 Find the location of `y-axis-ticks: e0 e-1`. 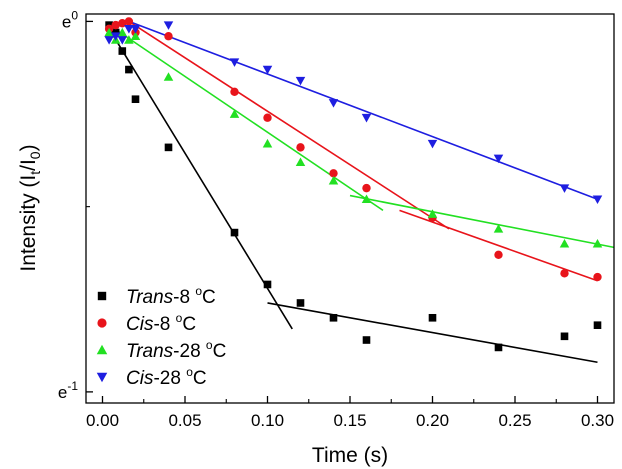

y-axis-ticks: e0 e-1 is located at coordinates (75, 205).